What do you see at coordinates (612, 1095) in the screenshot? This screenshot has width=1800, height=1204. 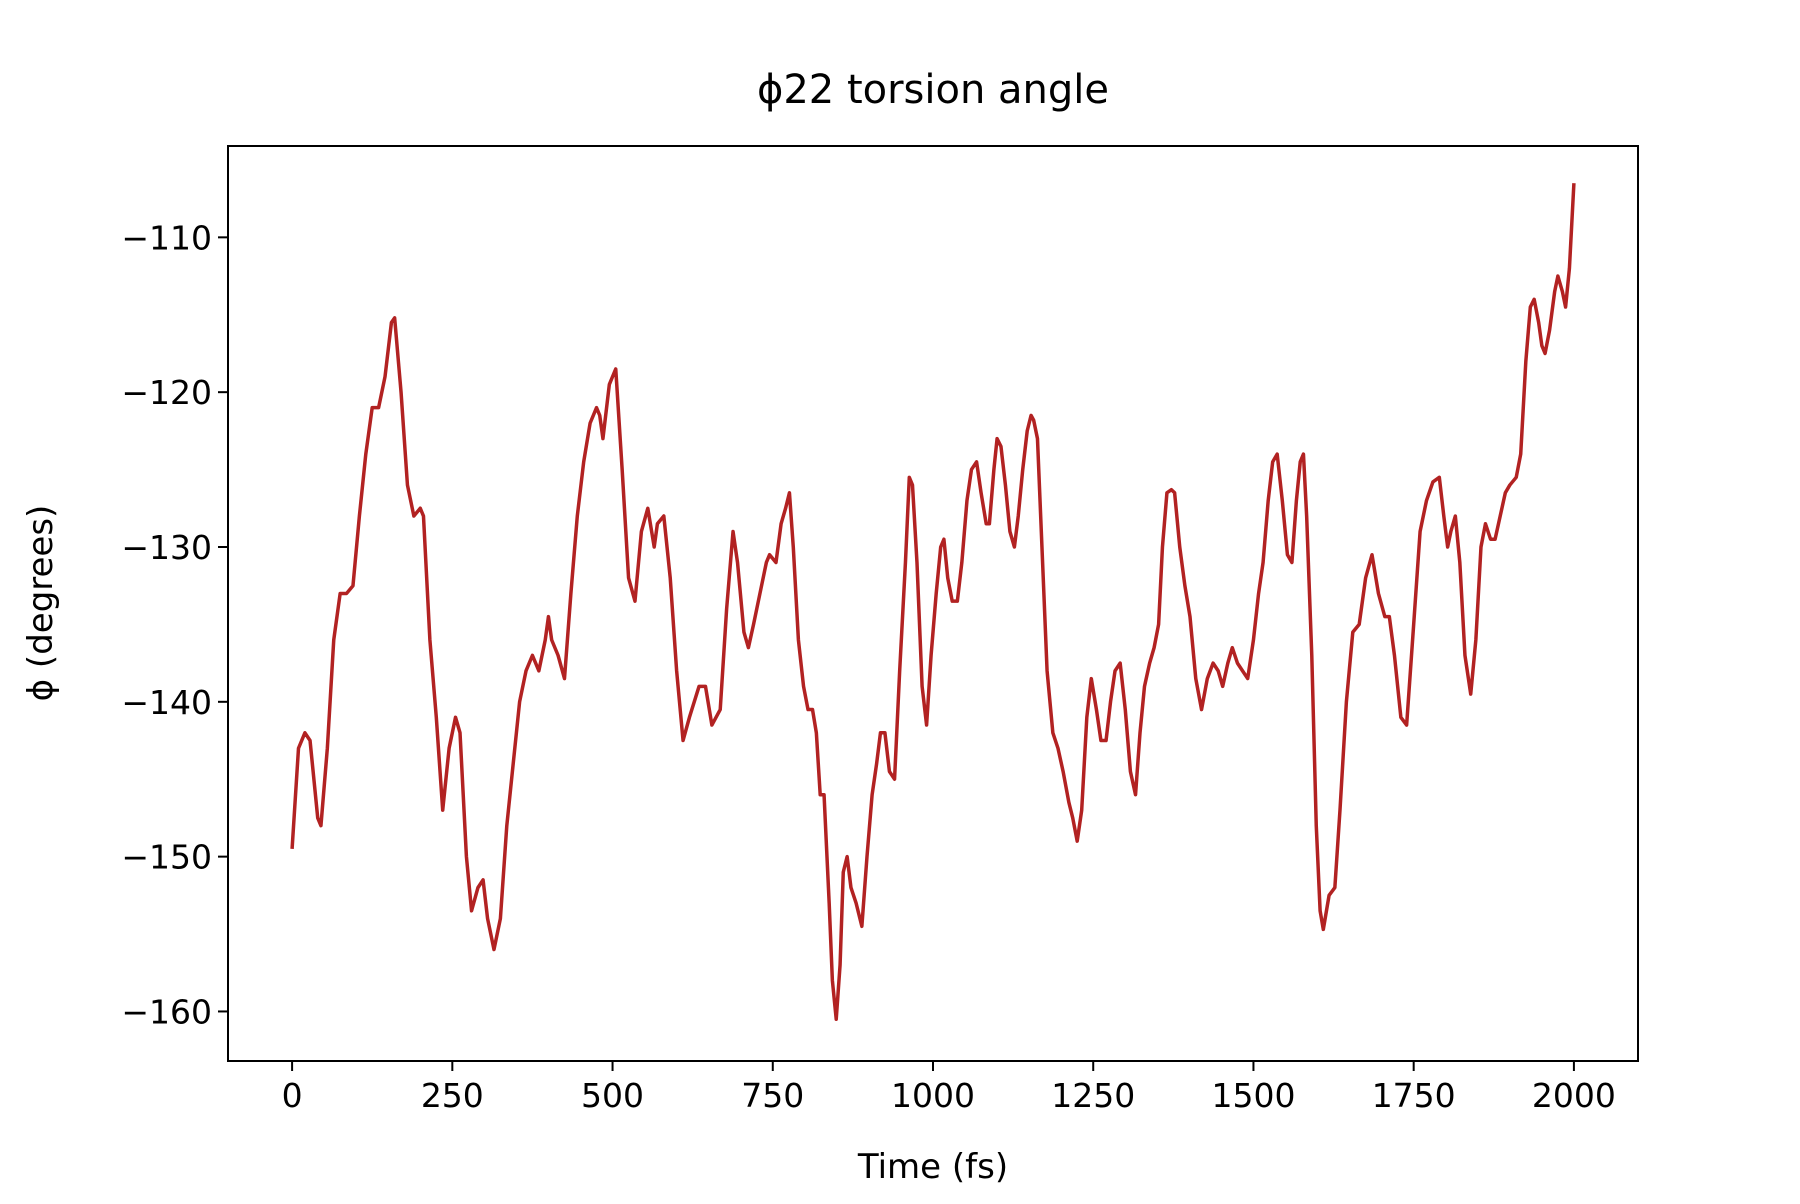 I see `x-tick-label: 500` at bounding box center [612, 1095].